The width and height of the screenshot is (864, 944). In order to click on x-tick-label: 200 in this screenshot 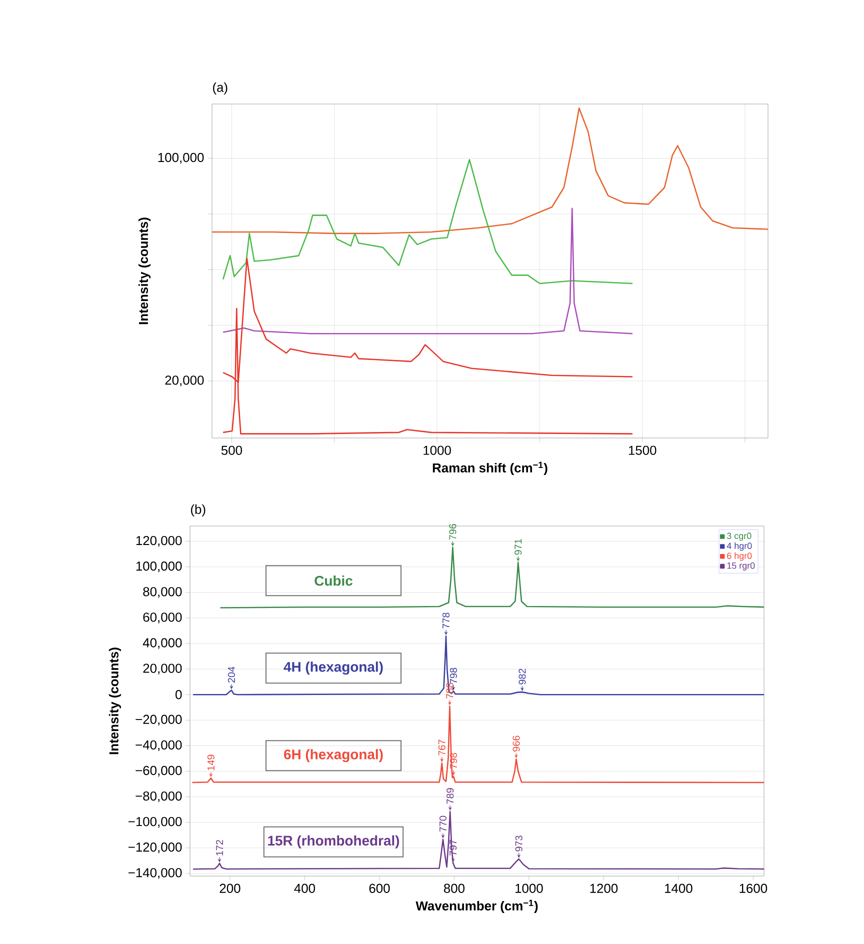, I will do `click(230, 888)`.